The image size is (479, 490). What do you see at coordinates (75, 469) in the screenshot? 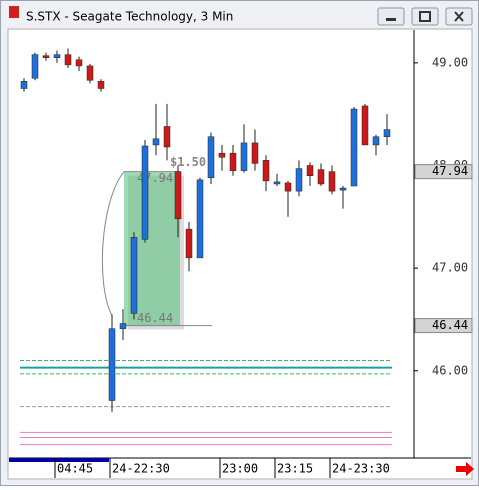
I see `x-tick-label: 04:45` at bounding box center [75, 469].